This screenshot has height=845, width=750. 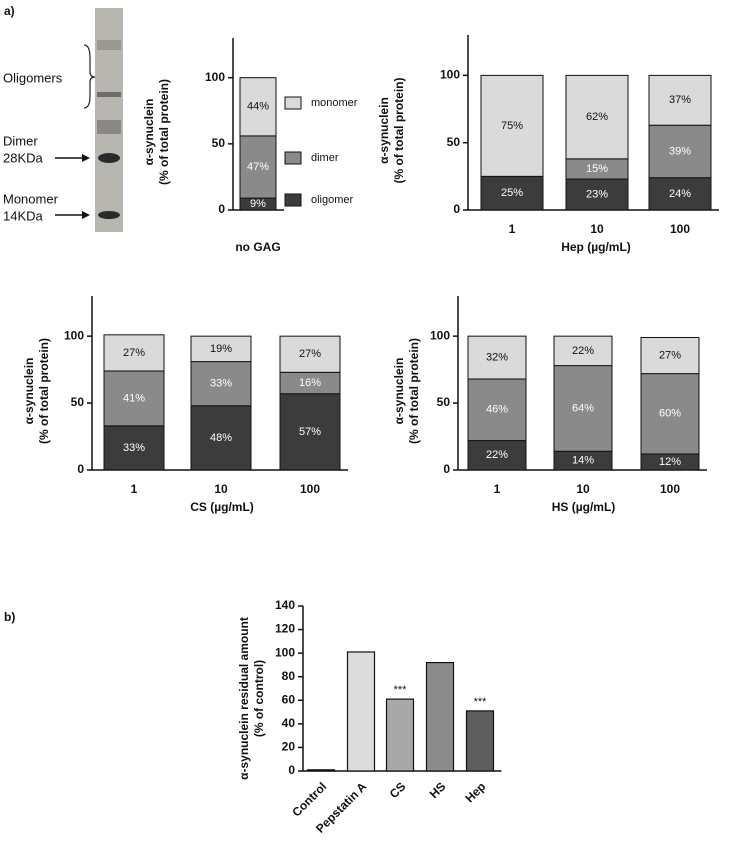 What do you see at coordinates (259, 698) in the screenshot?
I see `y-axis-label: (% of control)` at bounding box center [259, 698].